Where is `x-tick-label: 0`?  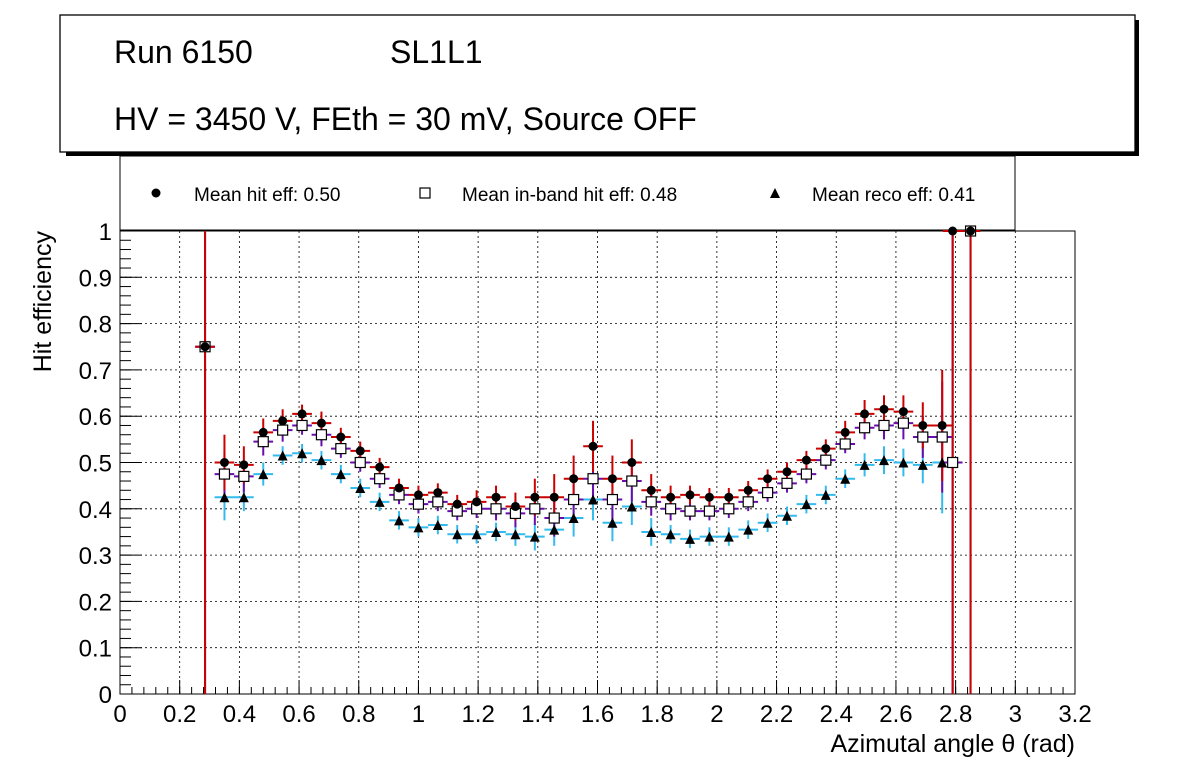 x-tick-label: 0 is located at coordinates (119, 714).